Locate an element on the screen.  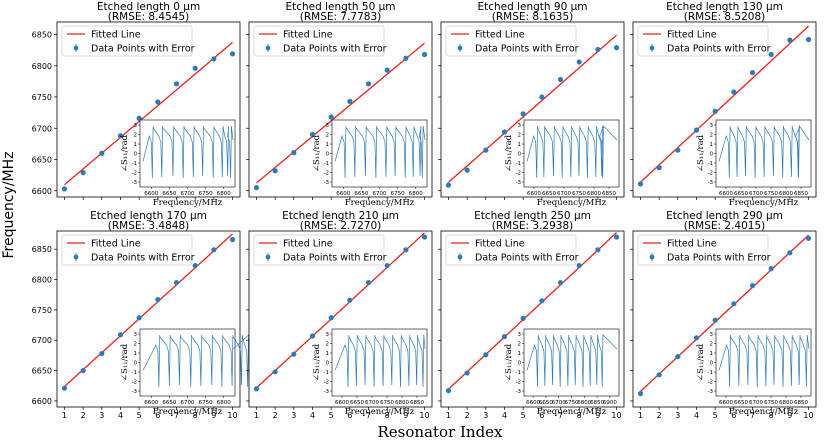
inset-frame is located at coordinates (187, 362).